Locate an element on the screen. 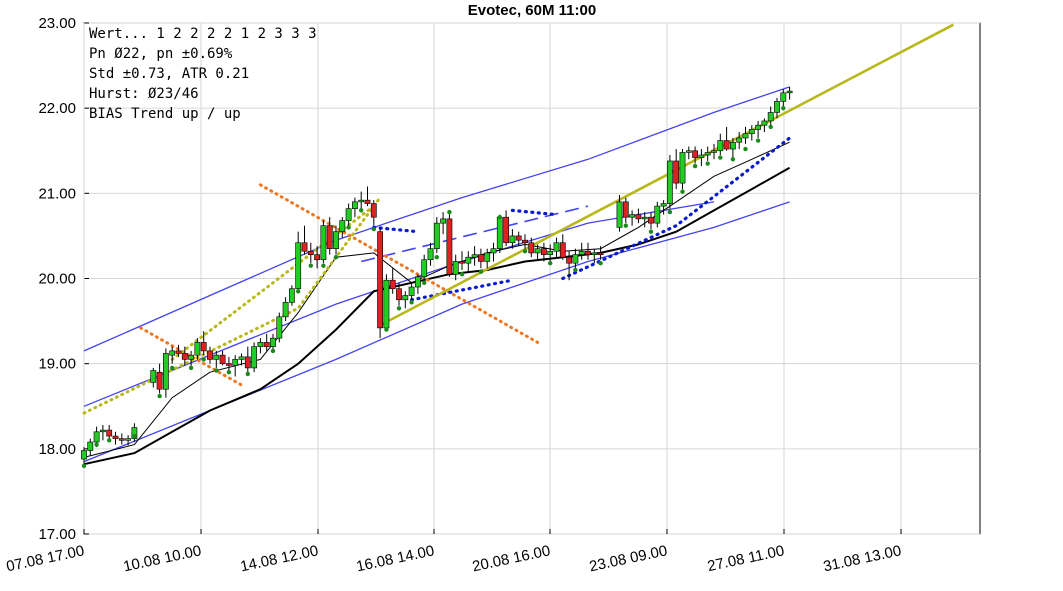 This screenshot has height=591, width=1063. info-line: BIAS Trend up / up is located at coordinates (165, 114).